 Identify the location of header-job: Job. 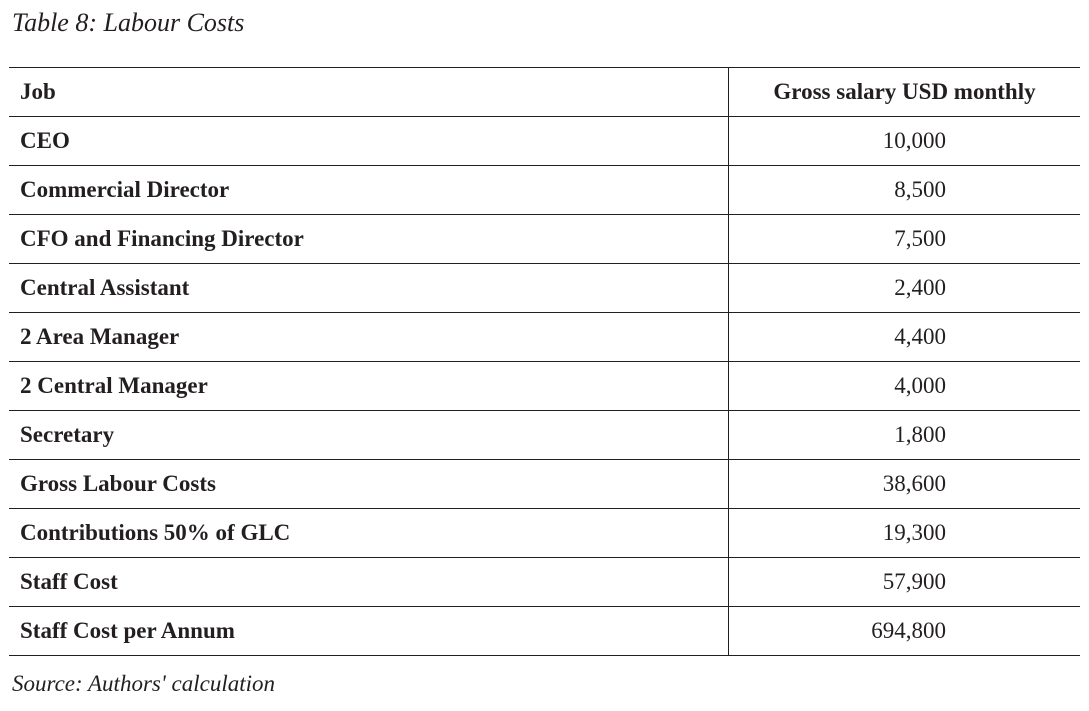
(369, 92).